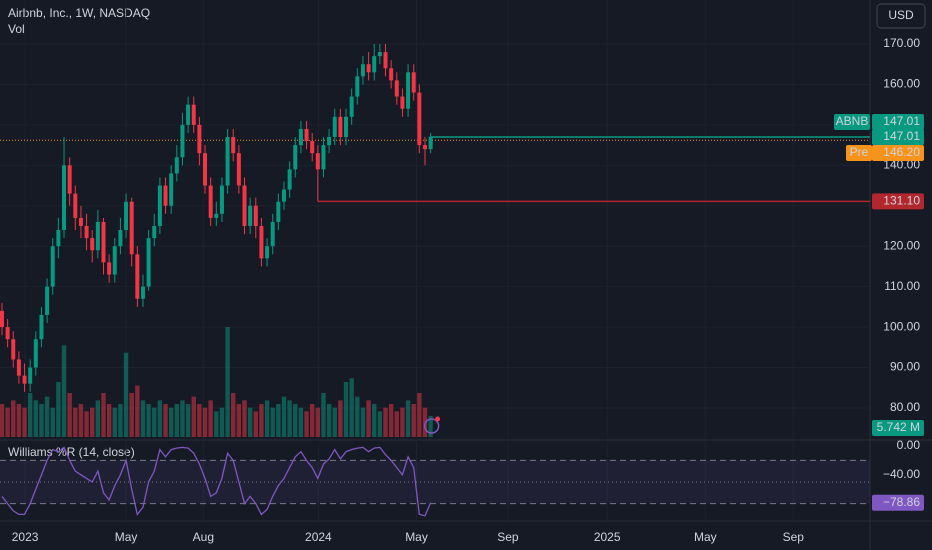  I want to click on x-tick-label: 2023, so click(25, 537).